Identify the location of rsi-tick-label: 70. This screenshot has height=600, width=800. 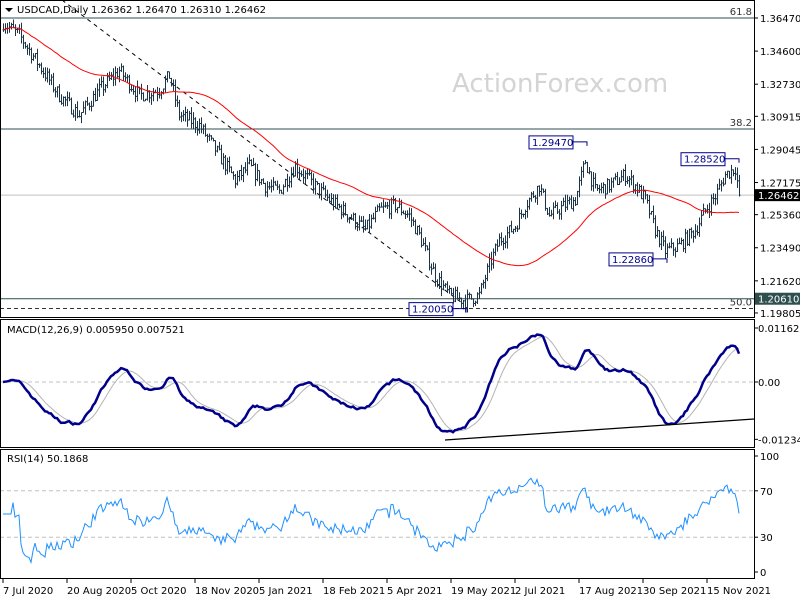
(766, 492).